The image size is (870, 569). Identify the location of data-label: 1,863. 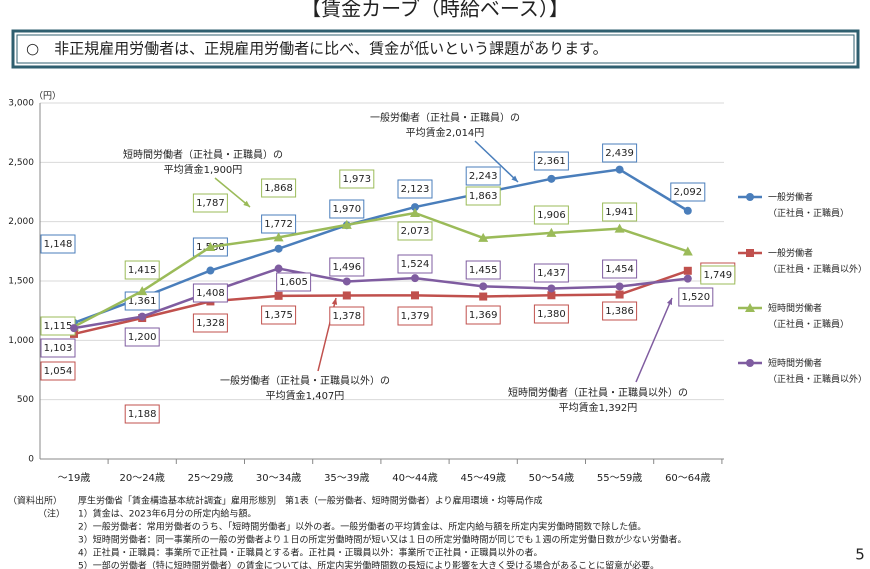
(483, 196).